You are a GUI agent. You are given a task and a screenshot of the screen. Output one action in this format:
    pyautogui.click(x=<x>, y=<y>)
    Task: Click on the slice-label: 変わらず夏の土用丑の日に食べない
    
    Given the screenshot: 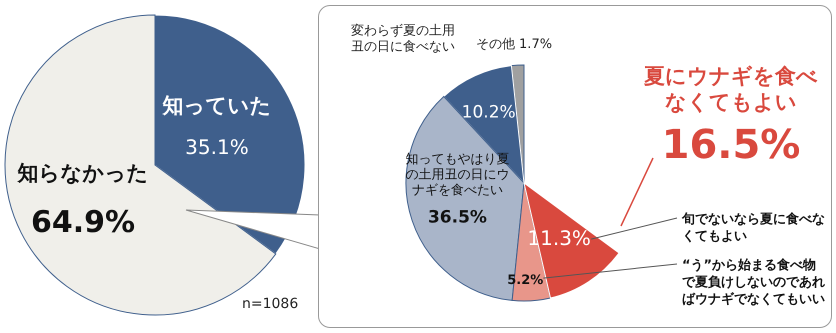 What is the action you would take?
    pyautogui.click(x=402, y=38)
    